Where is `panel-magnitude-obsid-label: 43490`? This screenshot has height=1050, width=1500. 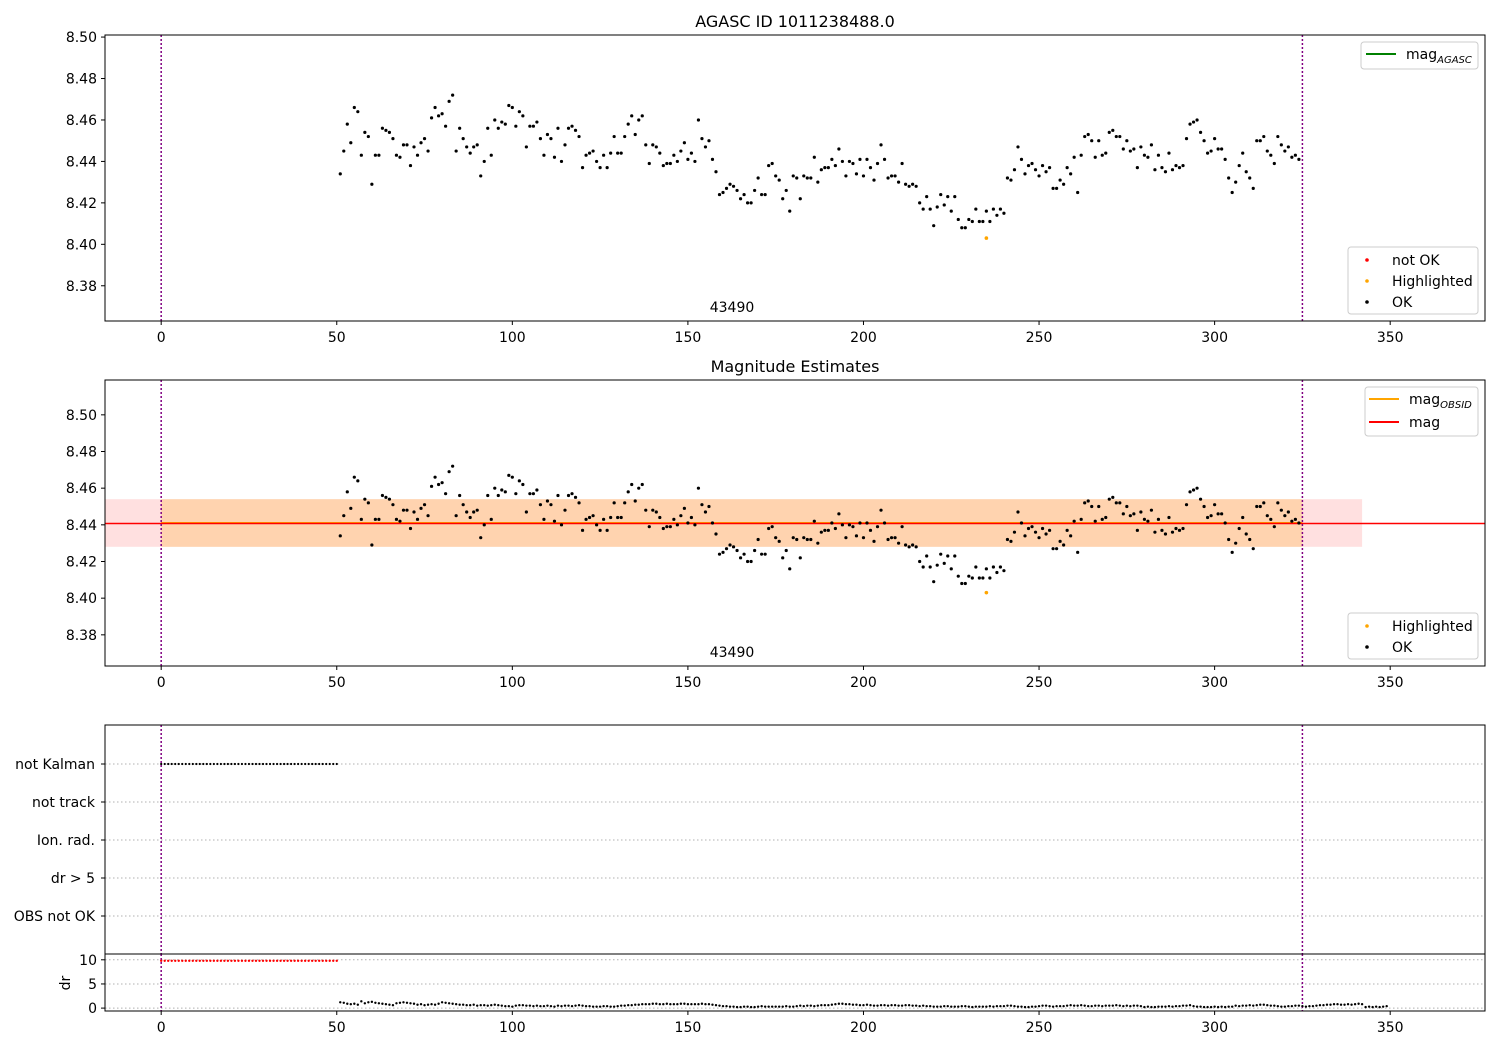
panel-magnitude-obsid-label: 43490 is located at coordinates (732, 653).